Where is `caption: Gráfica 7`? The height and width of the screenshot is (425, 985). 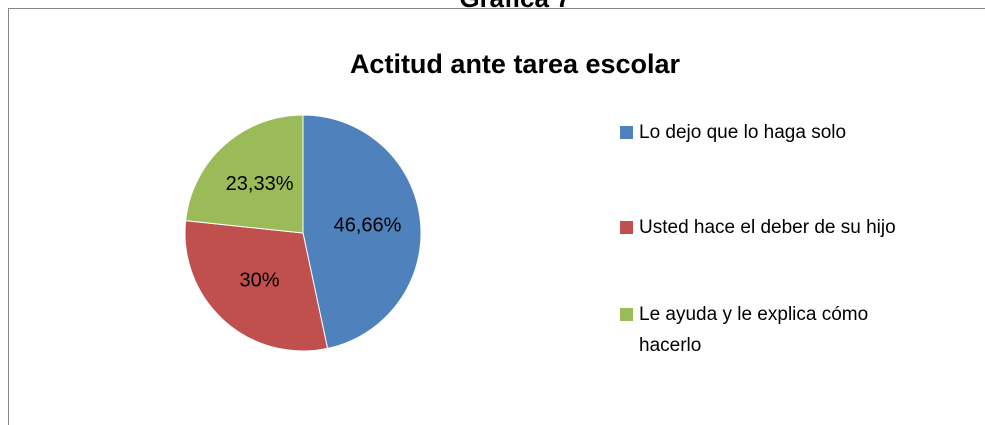
caption: Gráfica 7 is located at coordinates (514, 6).